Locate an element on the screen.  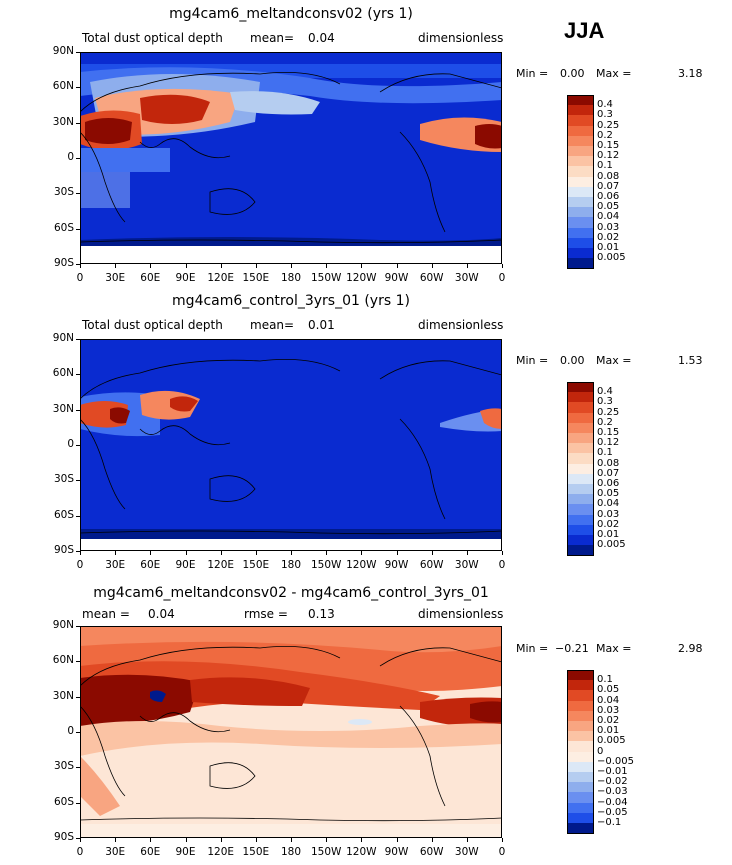
panel-3-max-label: Max = is located at coordinates (614, 648).